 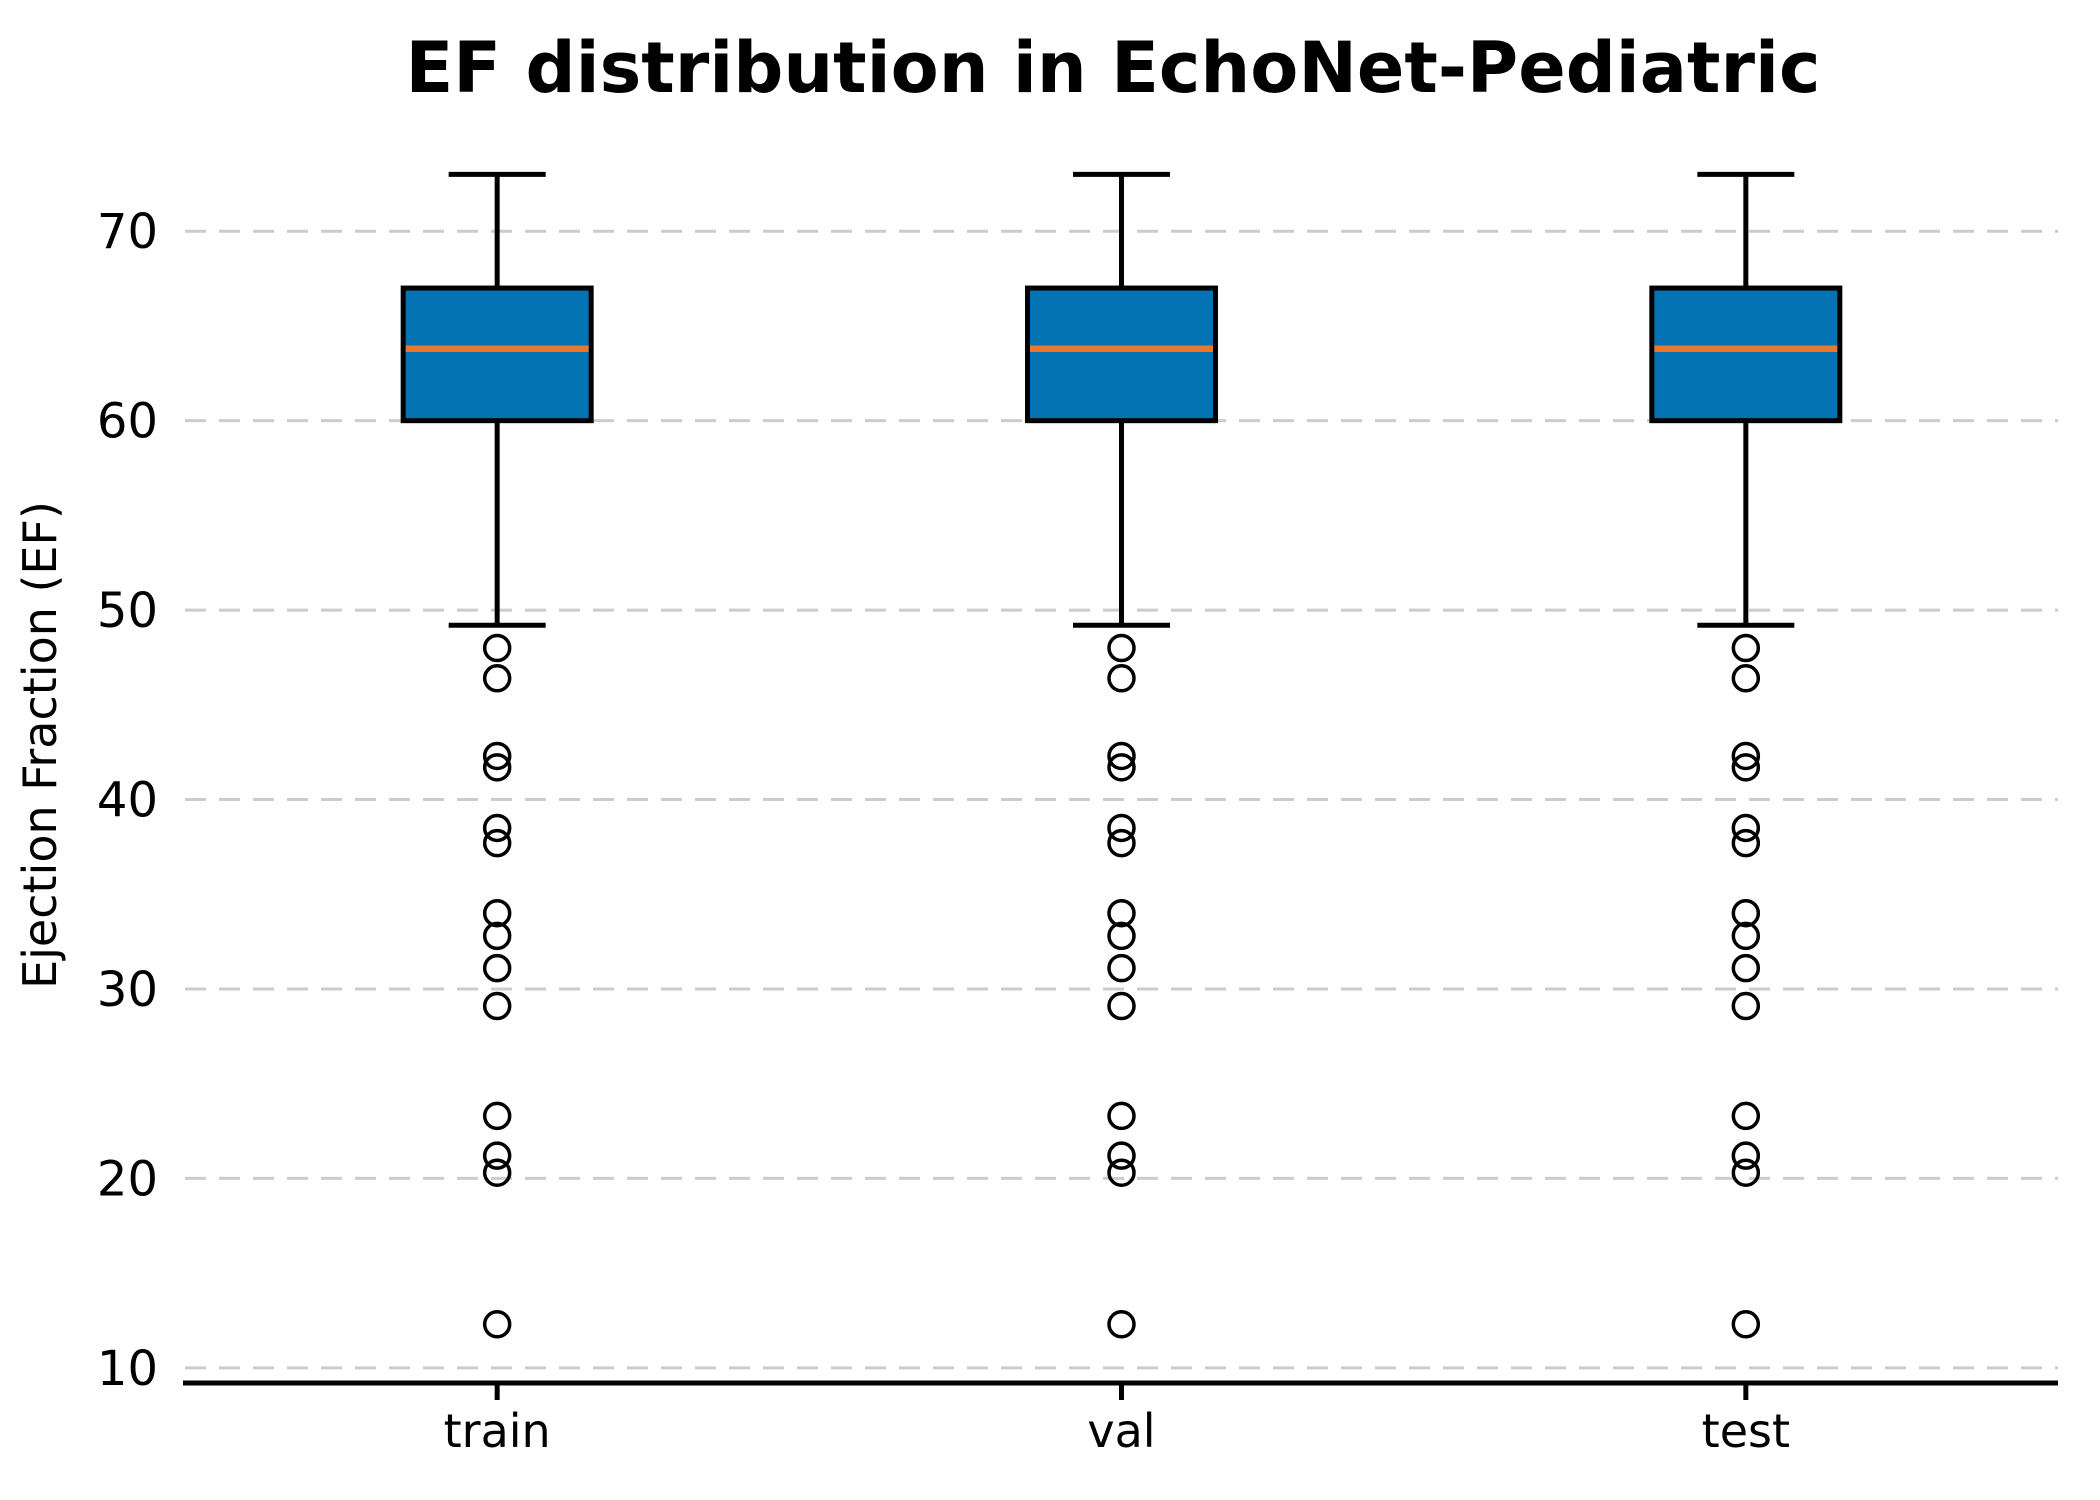 I want to click on boxplot-train, so click(x=497, y=755).